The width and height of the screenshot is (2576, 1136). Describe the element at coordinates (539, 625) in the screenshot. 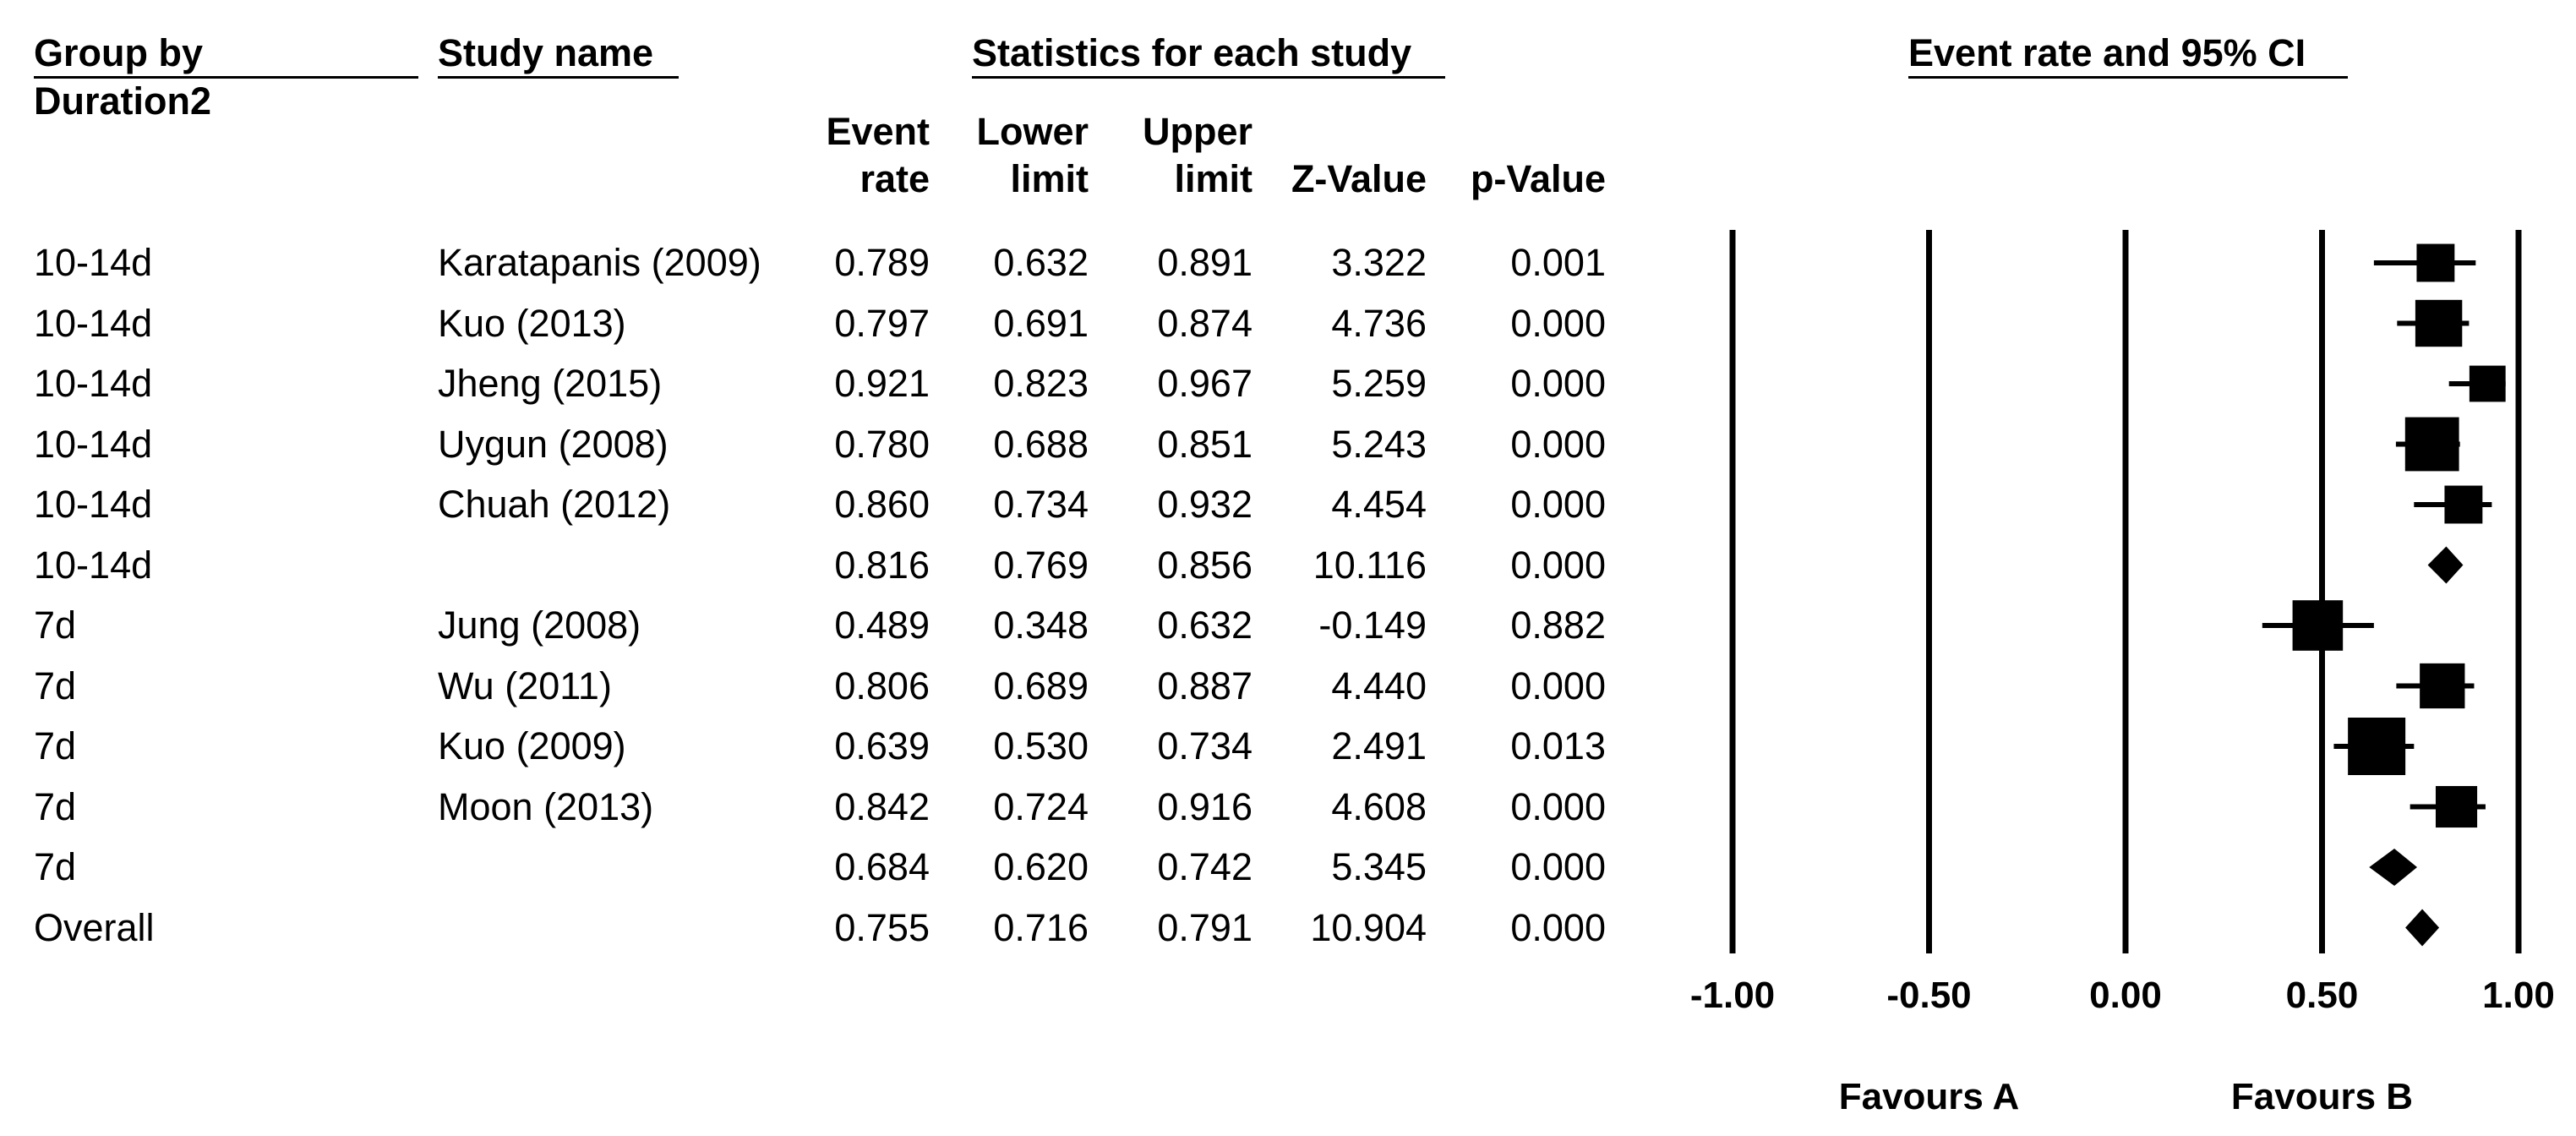

I see `study-cell: Jung (2008)` at that location.